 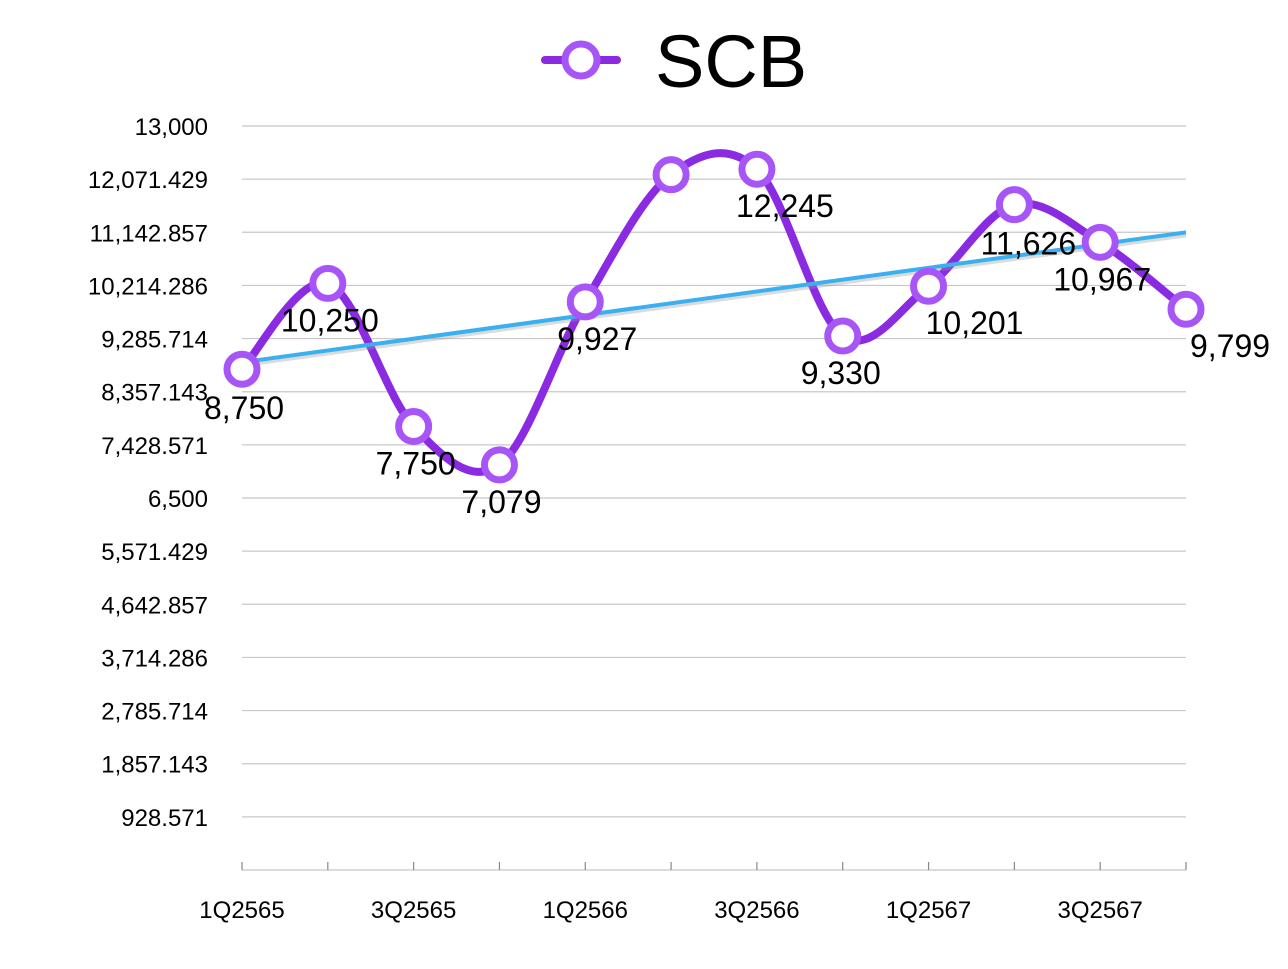 What do you see at coordinates (154, 658) in the screenshot?
I see `y-tick-label: 3,714.286` at bounding box center [154, 658].